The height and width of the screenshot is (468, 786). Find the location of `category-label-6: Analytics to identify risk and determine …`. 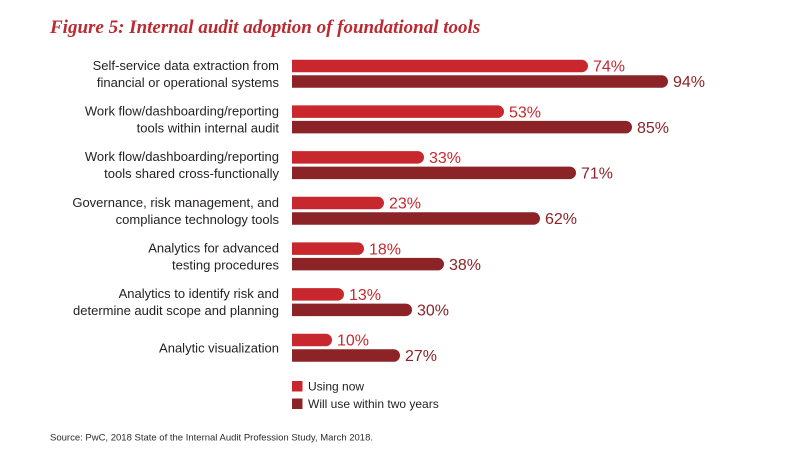

category-label-6: Analytics to identify risk and determine … is located at coordinates (176, 302).